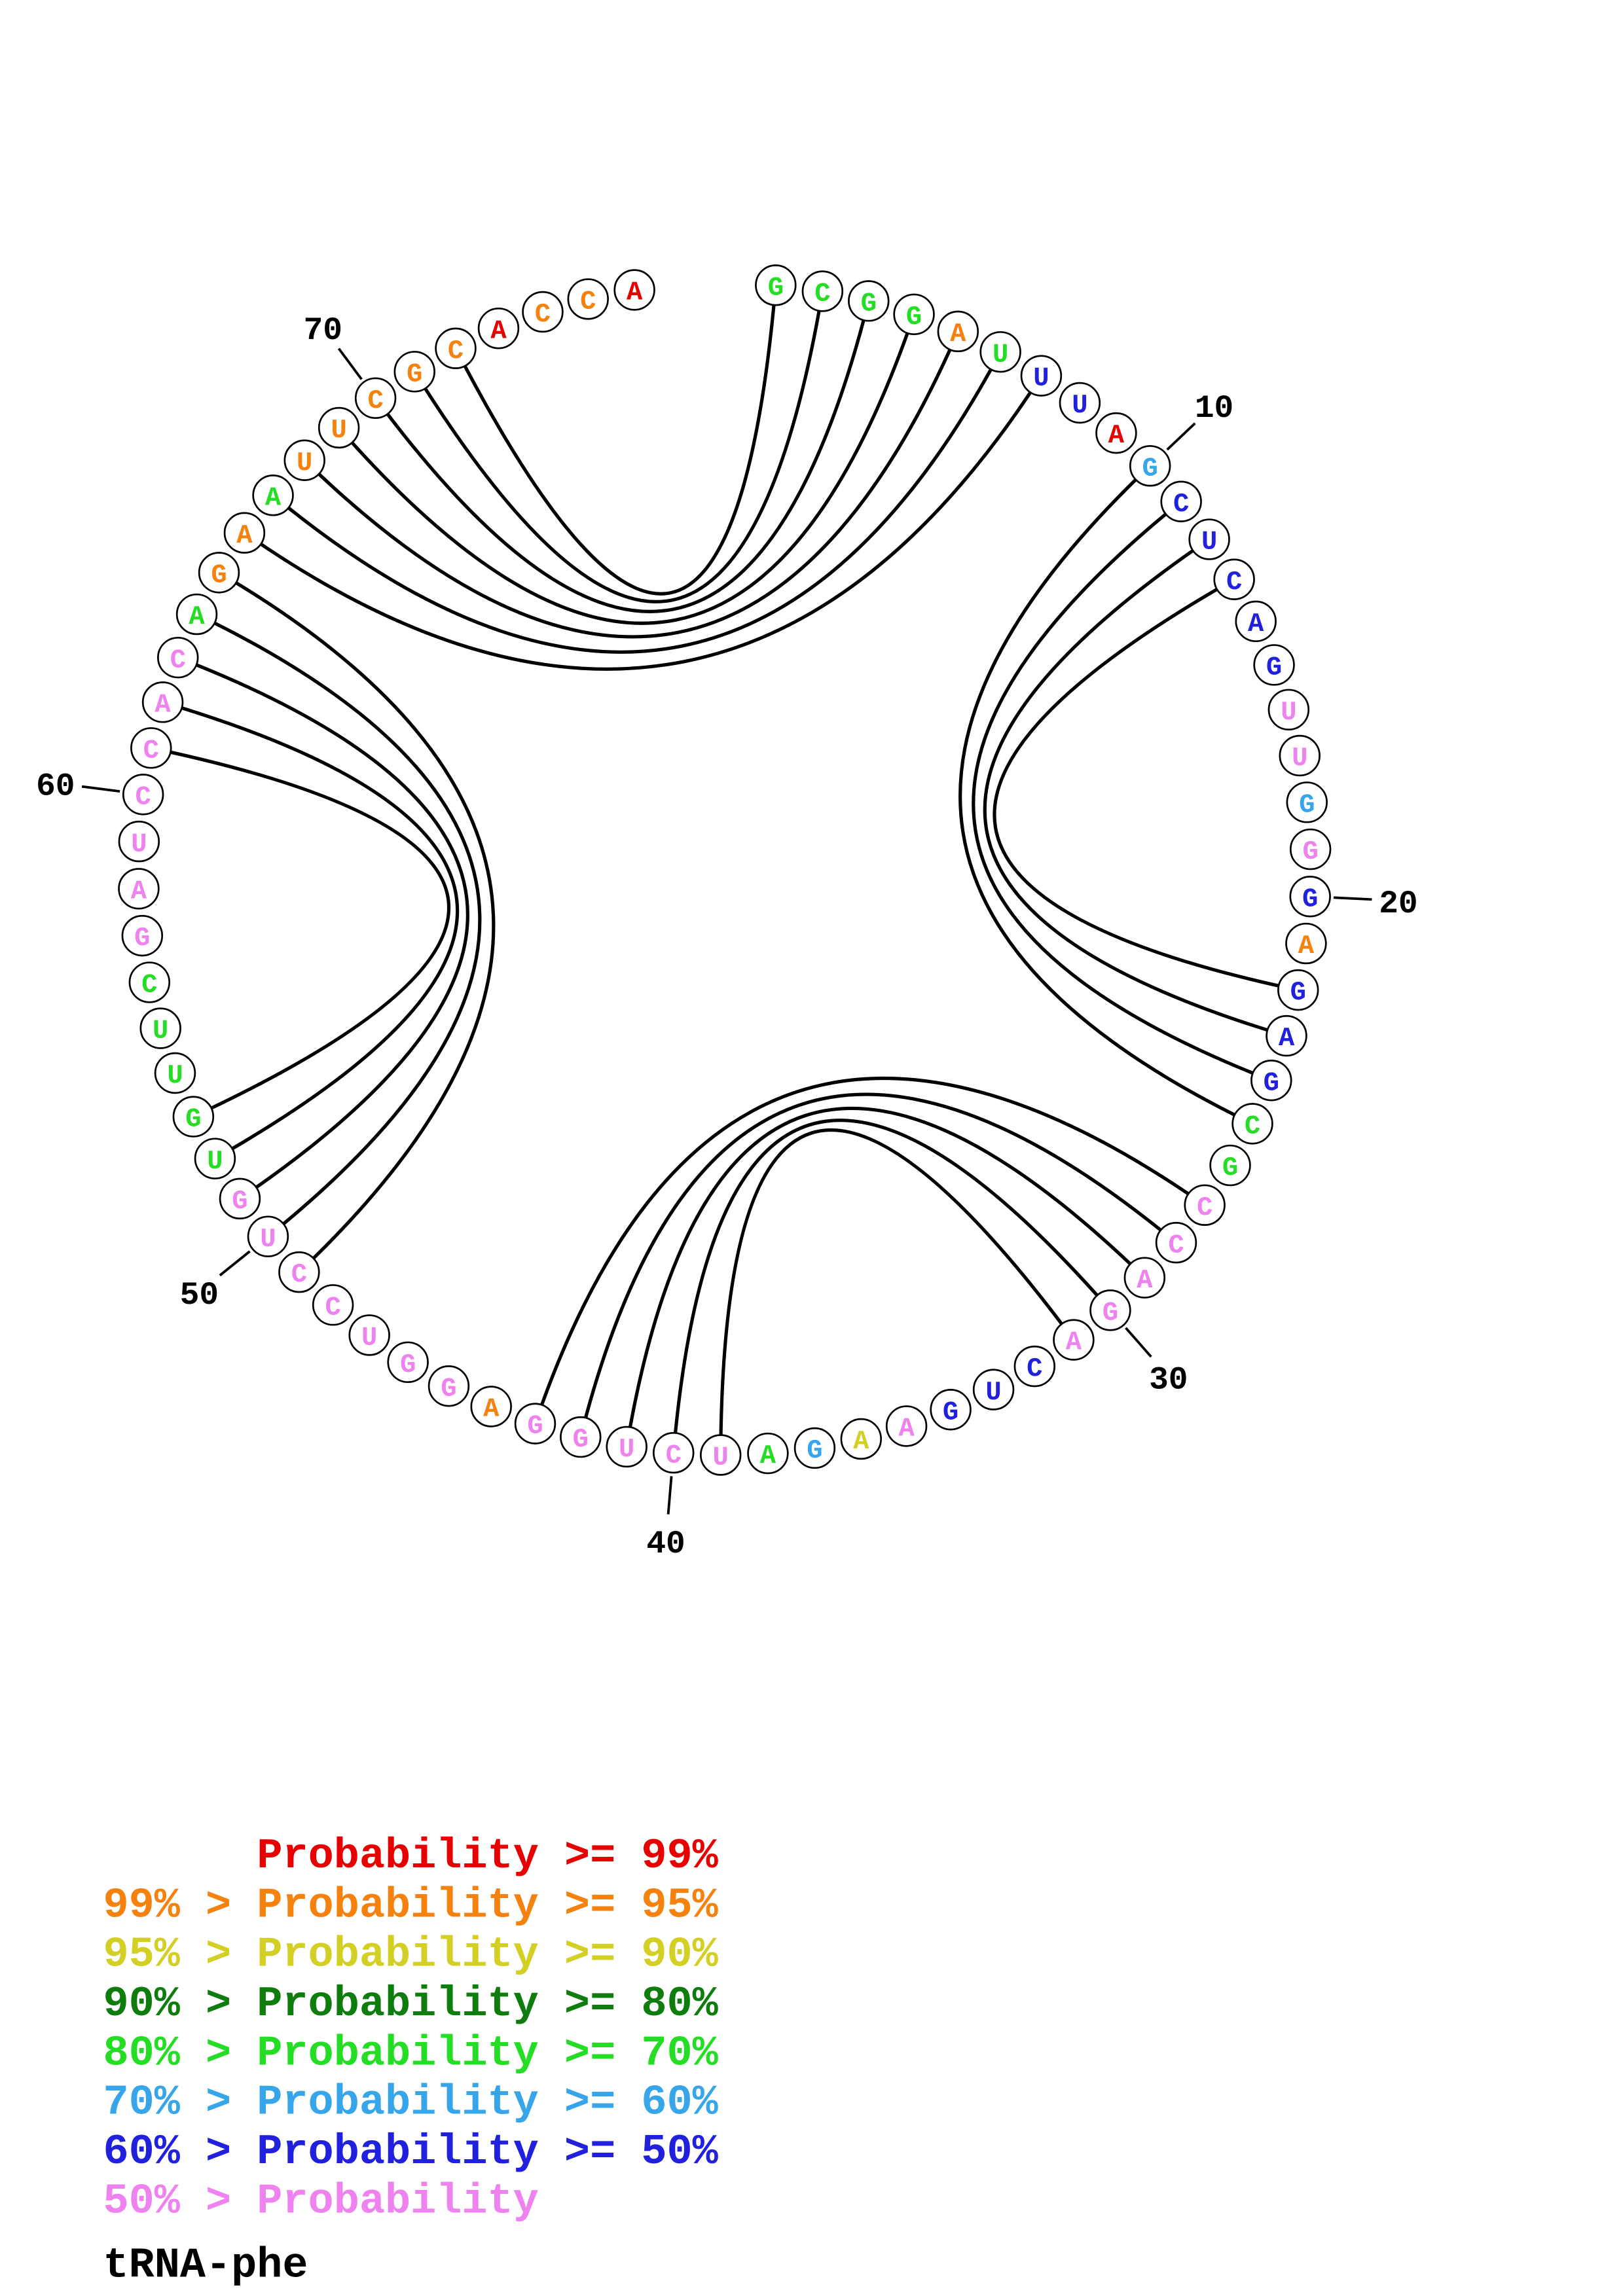 The width and height of the screenshot is (1623, 2296). I want to click on position-label: 40, so click(665, 1544).